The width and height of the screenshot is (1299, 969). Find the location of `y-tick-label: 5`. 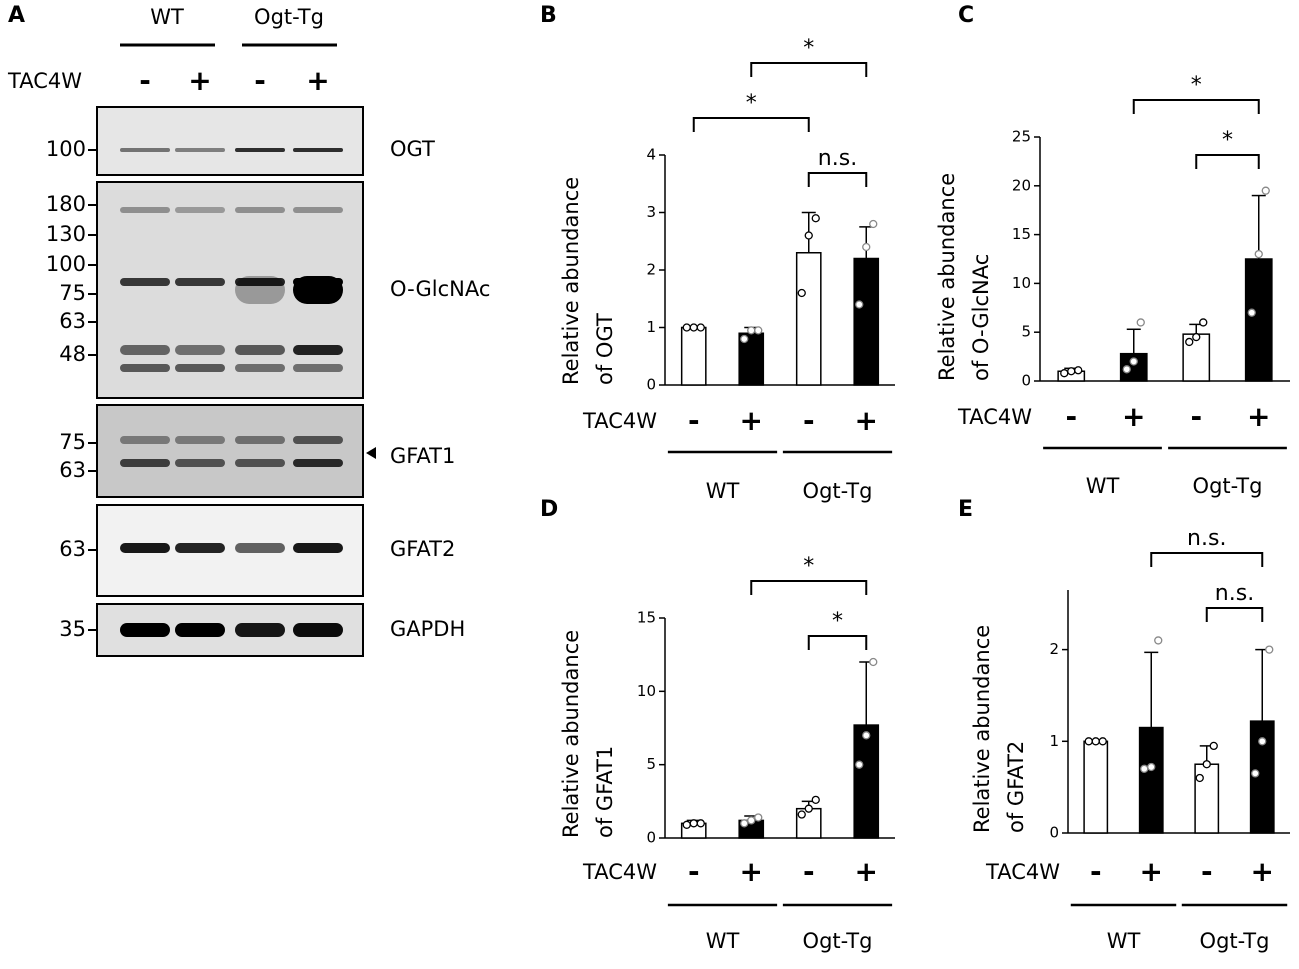

y-tick-label: 5 is located at coordinates (1026, 332).